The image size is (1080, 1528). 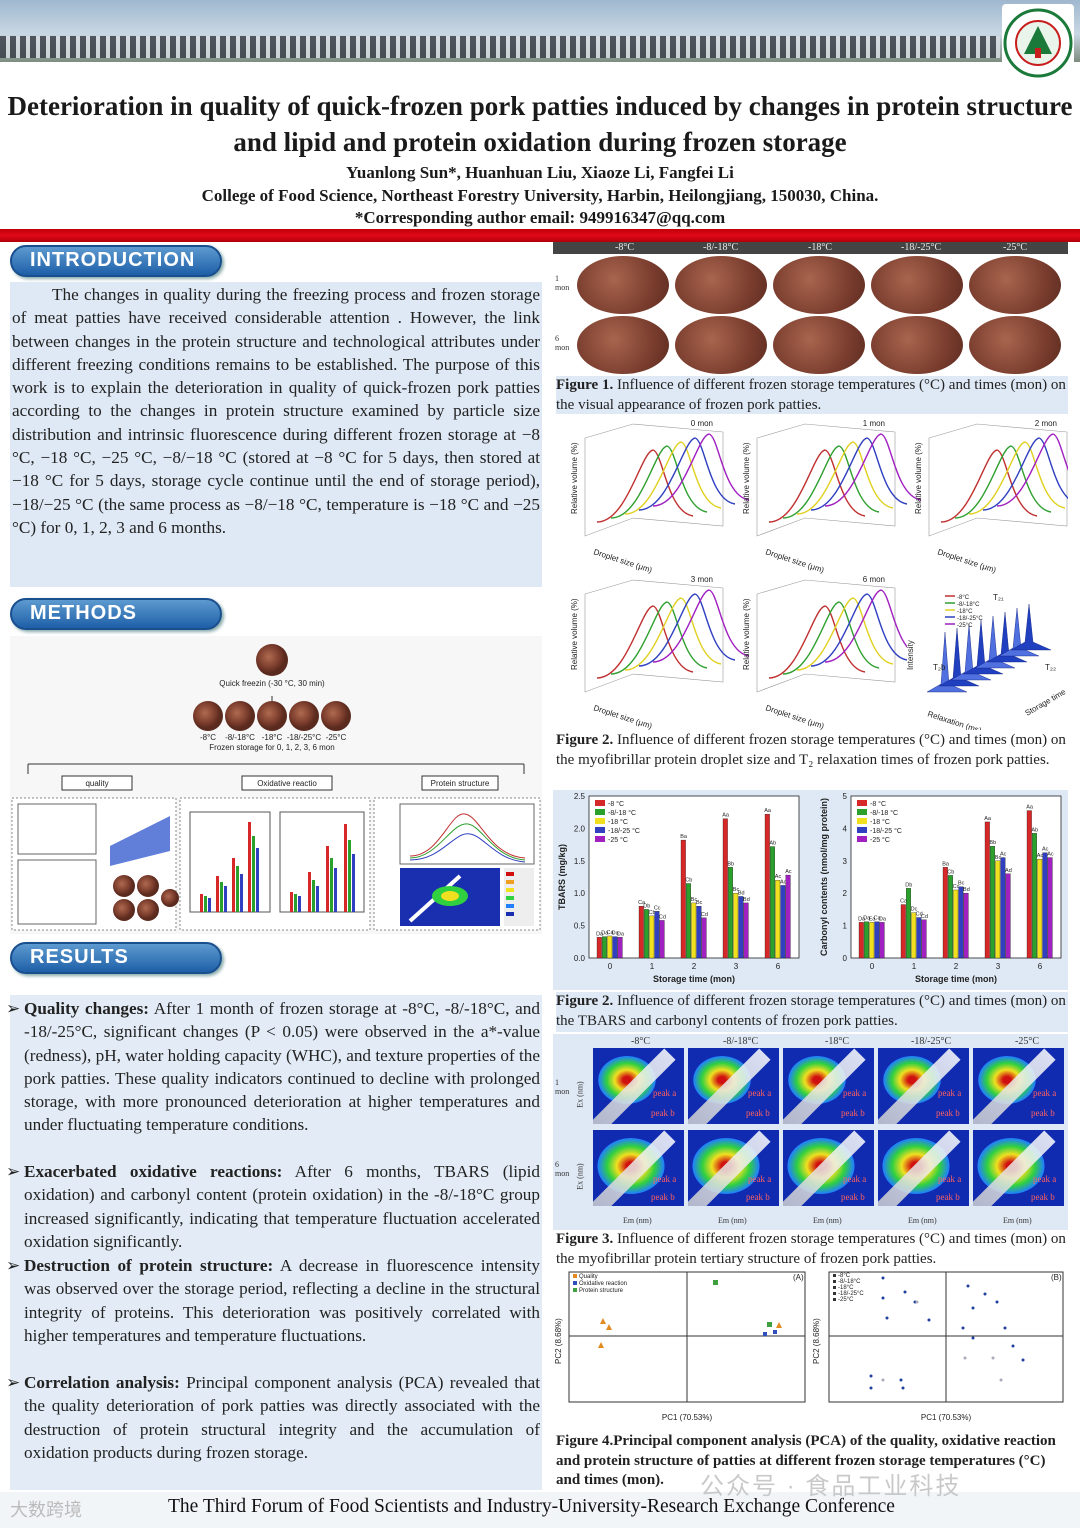 I want to click on section-introduction: INTRODUCTION, so click(x=116, y=261).